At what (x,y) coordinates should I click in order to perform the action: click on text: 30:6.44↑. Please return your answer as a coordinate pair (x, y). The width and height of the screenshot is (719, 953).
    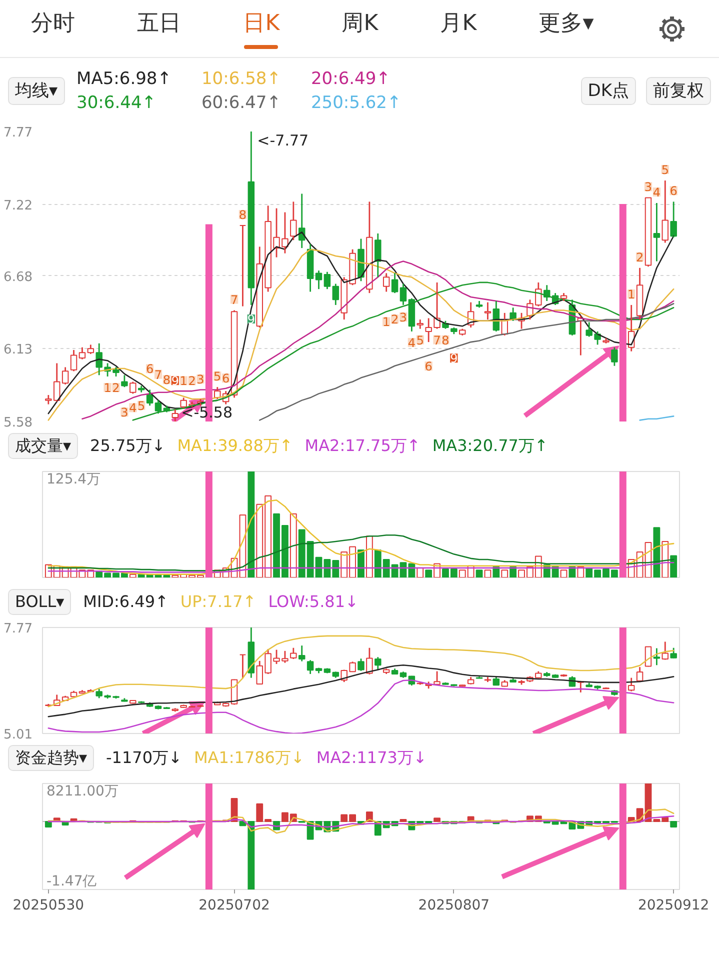
    Looking at the image, I should click on (117, 103).